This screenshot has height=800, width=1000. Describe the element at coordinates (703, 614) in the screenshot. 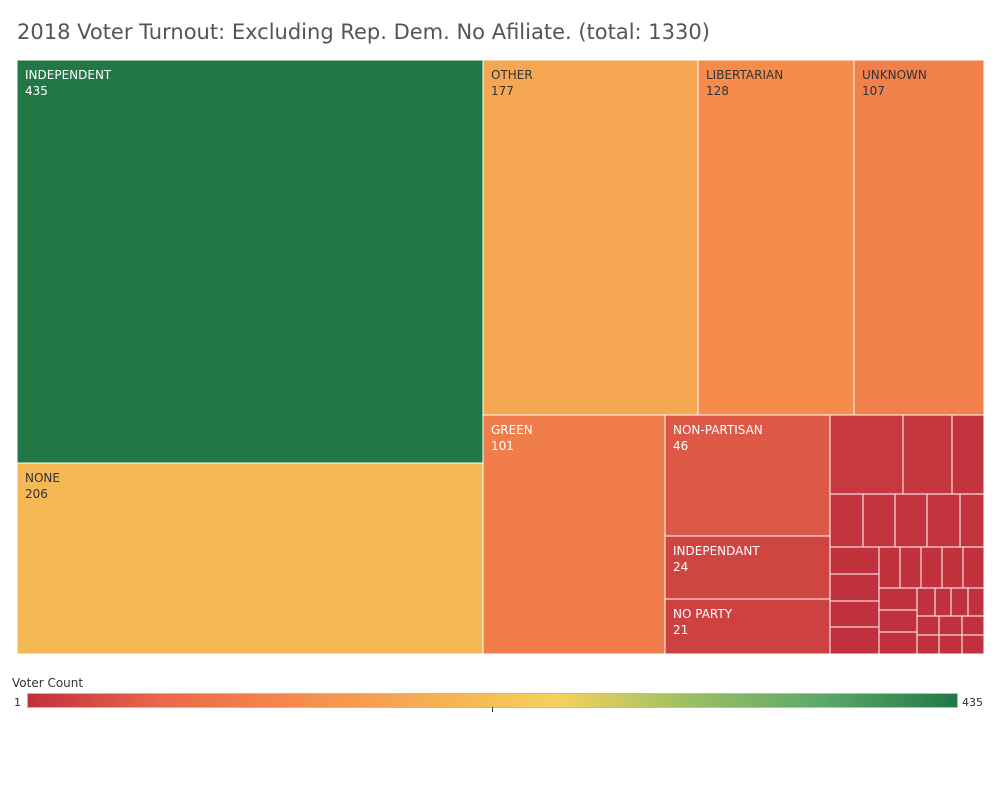

I see `tile-label-no-party: NO PARTY` at that location.